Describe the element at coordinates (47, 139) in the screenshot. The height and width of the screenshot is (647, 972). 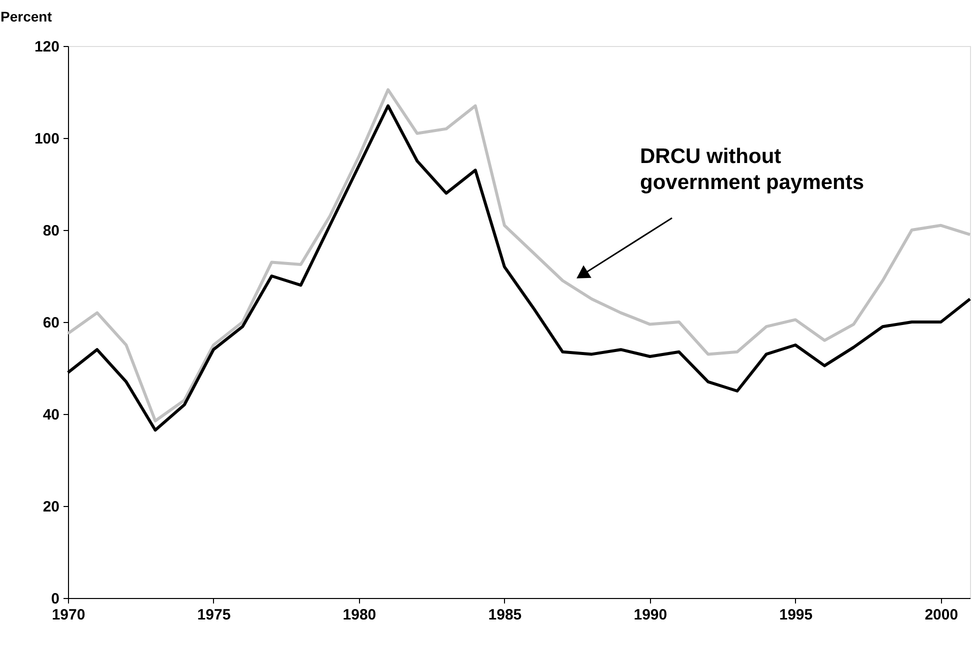
I see `y-tick-label: 100` at that location.